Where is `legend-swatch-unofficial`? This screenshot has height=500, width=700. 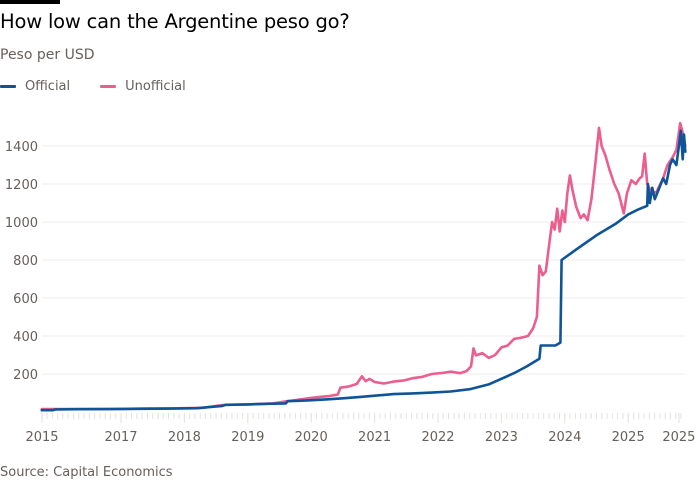 legend-swatch-unofficial is located at coordinates (108, 86).